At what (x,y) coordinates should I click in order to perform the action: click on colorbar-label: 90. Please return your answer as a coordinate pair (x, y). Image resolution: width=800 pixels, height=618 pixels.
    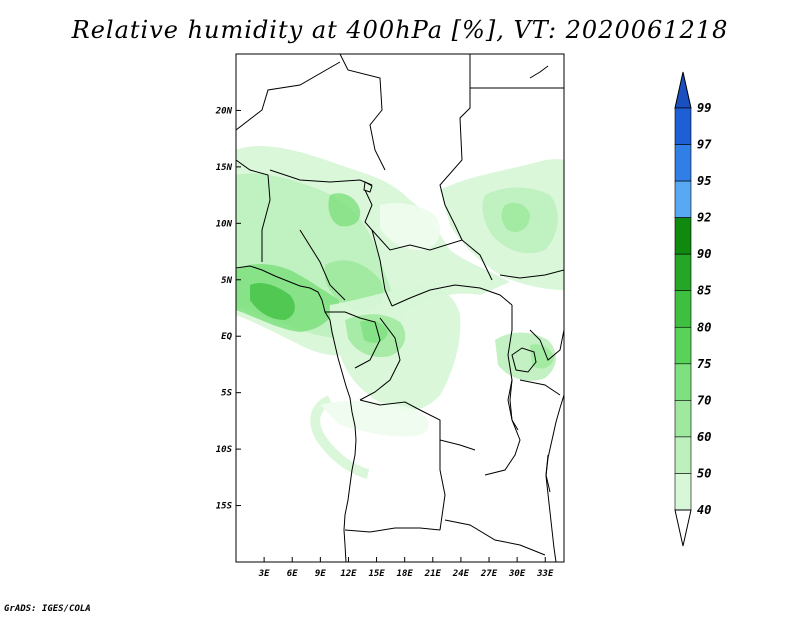
    Looking at the image, I should click on (704, 254).